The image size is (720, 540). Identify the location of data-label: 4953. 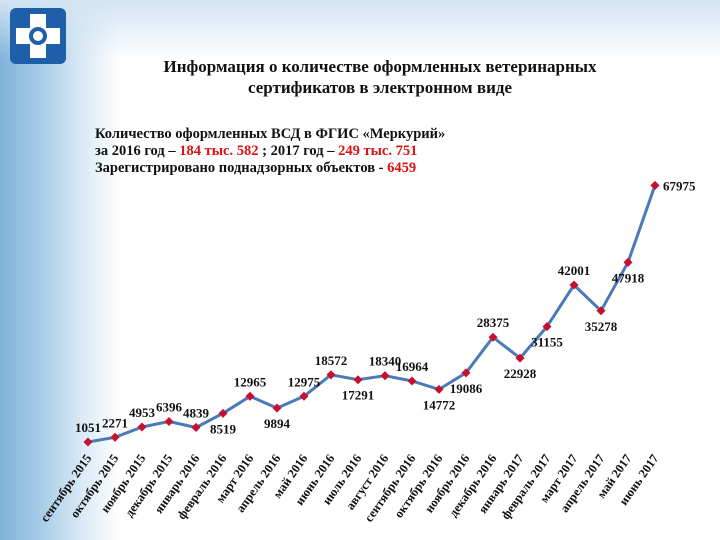
(142, 412).